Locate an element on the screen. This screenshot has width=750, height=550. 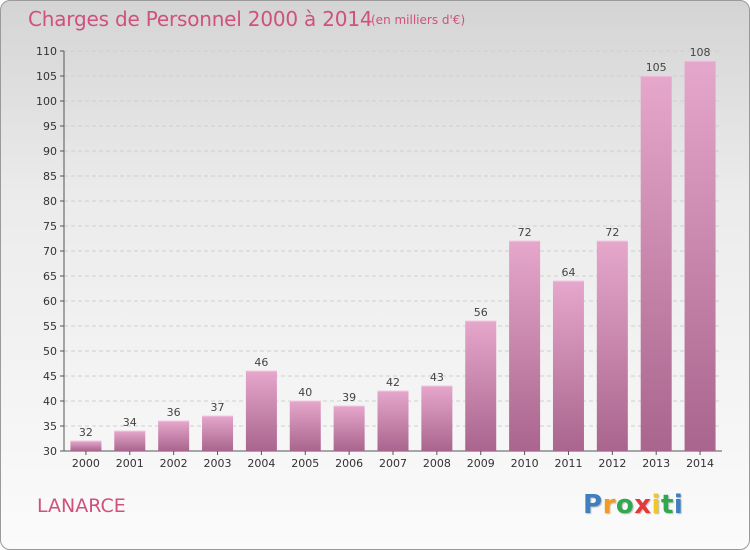
x-tick-label: 2006 is located at coordinates (349, 463).